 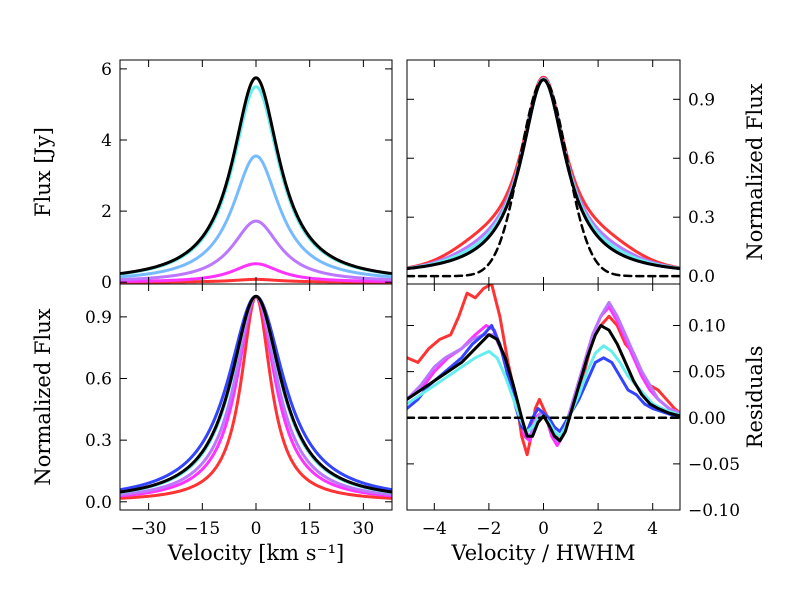 I want to click on y-tick-label: 0.05, so click(x=707, y=373).